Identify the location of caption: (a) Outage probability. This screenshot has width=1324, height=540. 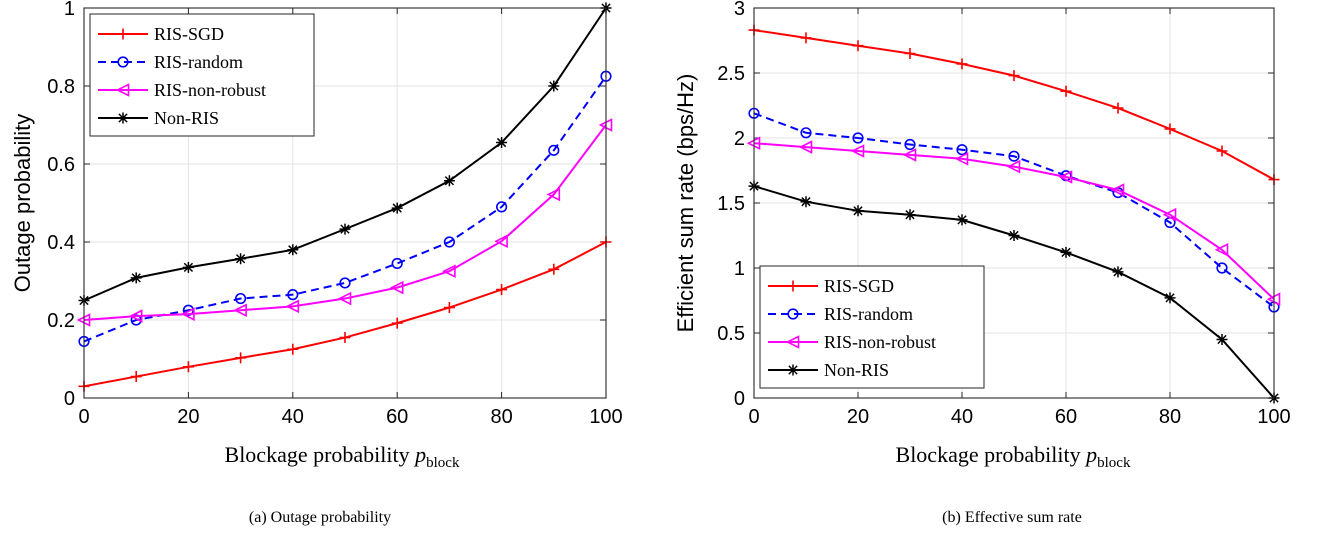
(320, 517).